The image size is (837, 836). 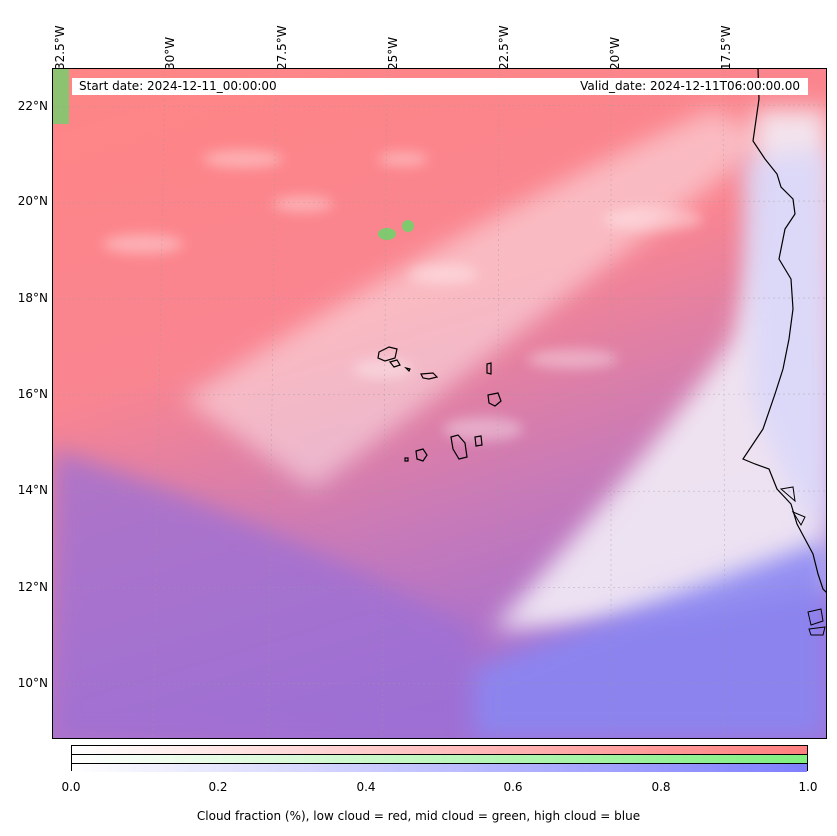 I want to click on valid-date: Valid_date: 2024-12-11T06:00:00.00, so click(x=690, y=86).